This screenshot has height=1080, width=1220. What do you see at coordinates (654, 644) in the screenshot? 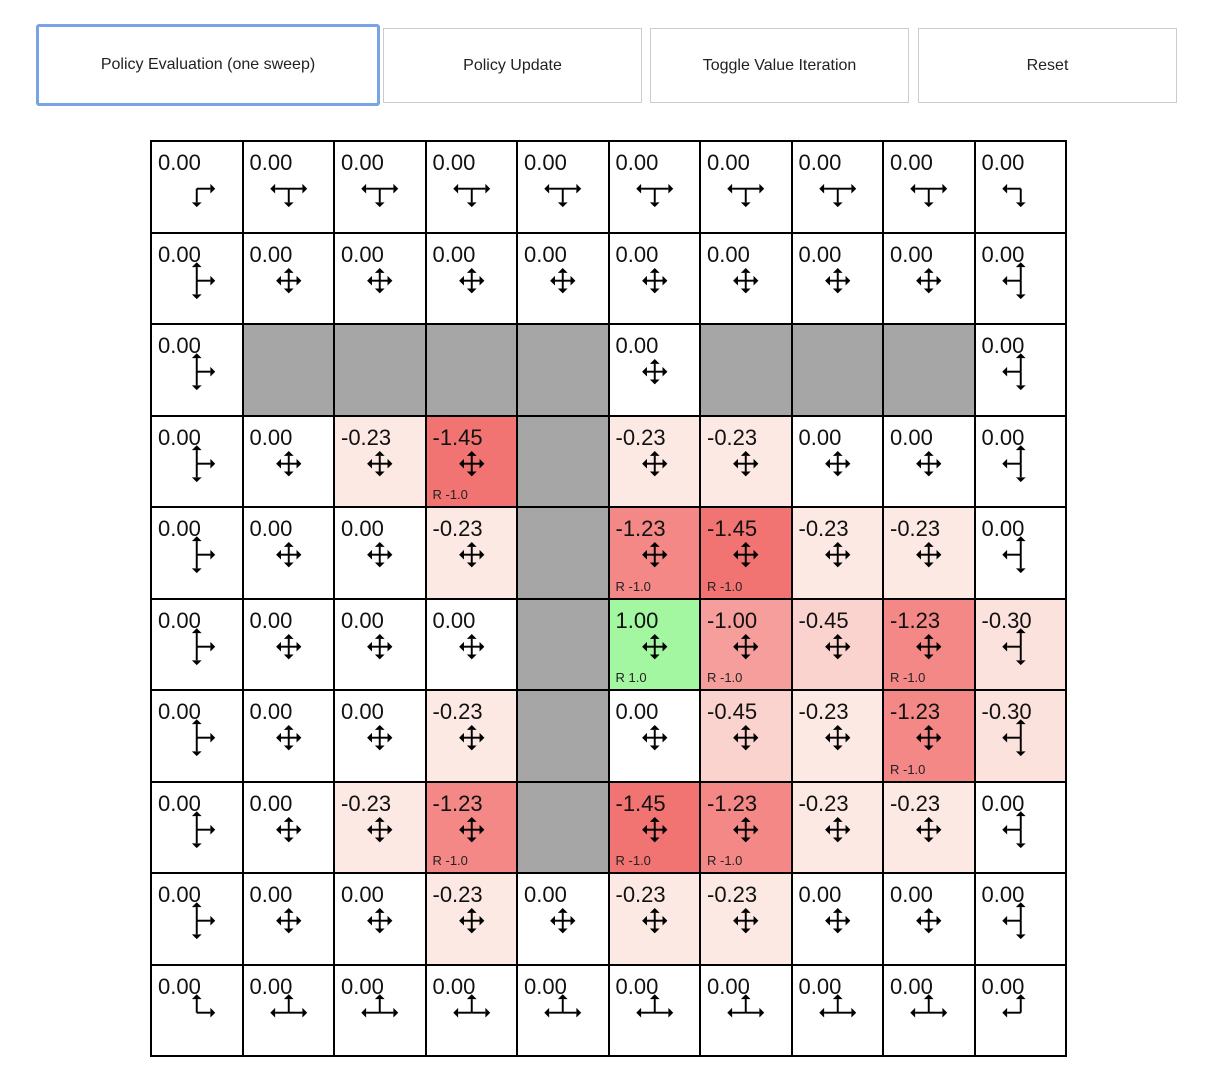
I see `grid-cell: 1.00 R 1.0` at bounding box center [654, 644].